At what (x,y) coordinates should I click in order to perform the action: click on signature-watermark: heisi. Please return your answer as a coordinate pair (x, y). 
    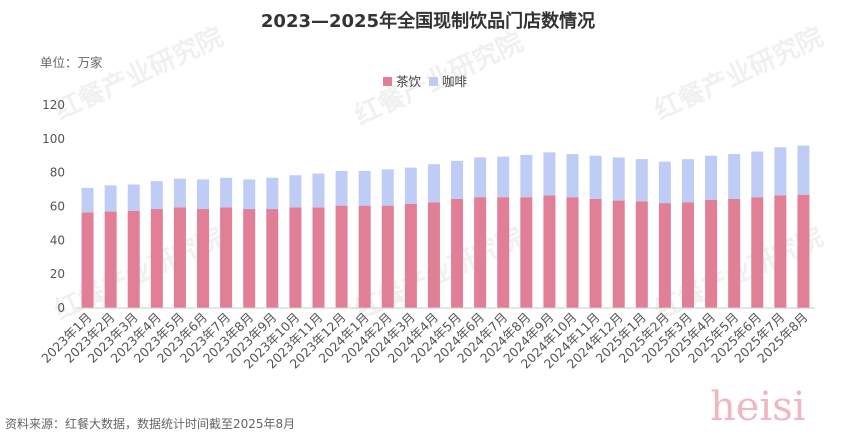
    Looking at the image, I should click on (758, 407).